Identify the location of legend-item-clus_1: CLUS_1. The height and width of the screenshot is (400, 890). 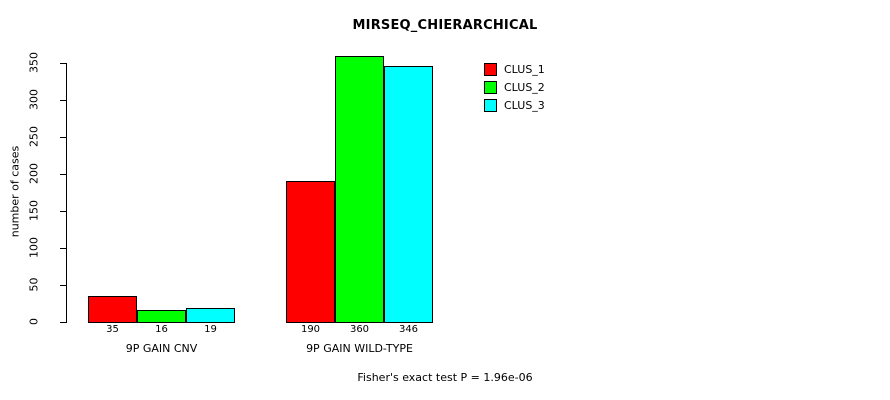
(514, 69).